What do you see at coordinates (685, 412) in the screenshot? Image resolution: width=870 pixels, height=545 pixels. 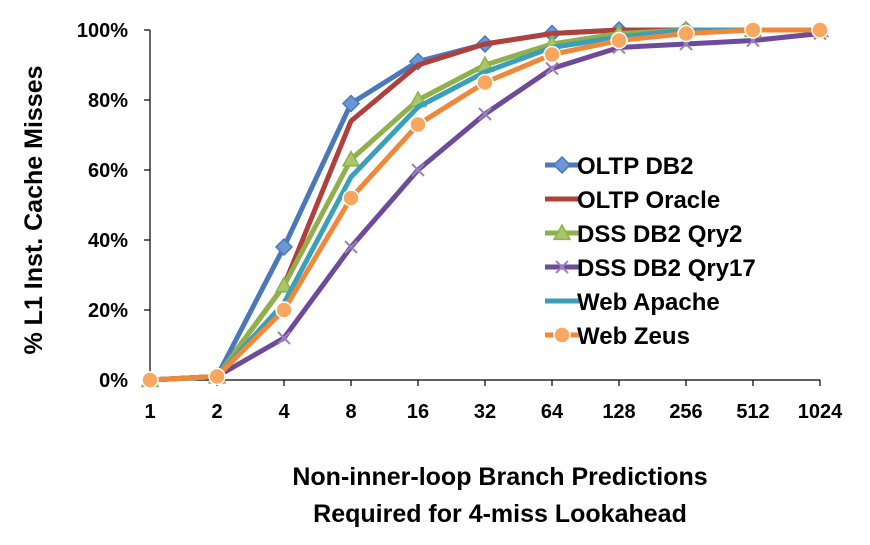 I see `x-tick-label: 256` at bounding box center [685, 412].